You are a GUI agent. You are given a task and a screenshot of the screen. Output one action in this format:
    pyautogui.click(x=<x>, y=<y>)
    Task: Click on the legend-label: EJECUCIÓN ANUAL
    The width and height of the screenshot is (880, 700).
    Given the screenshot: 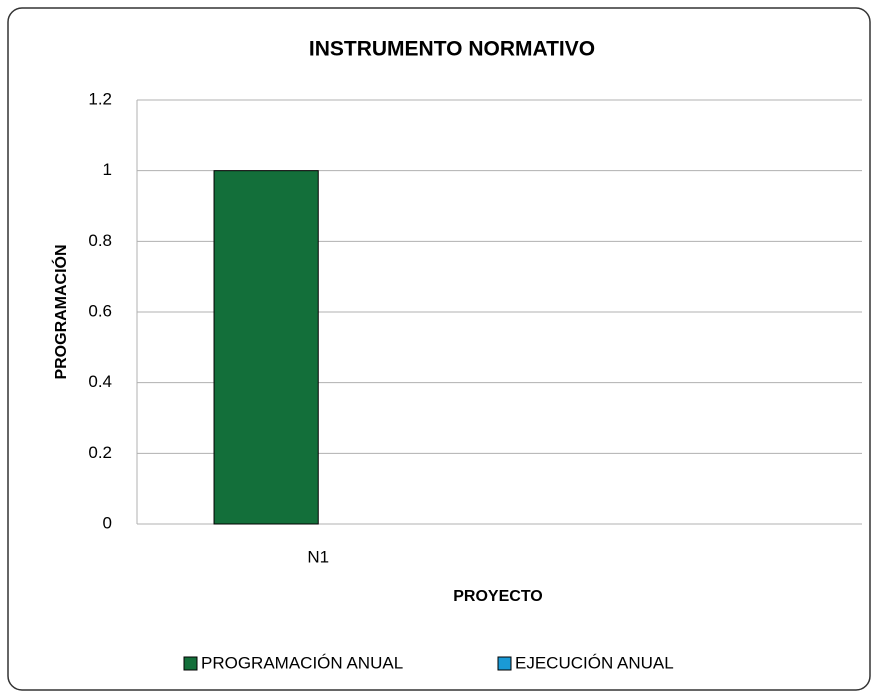 What is the action you would take?
    pyautogui.click(x=594, y=662)
    